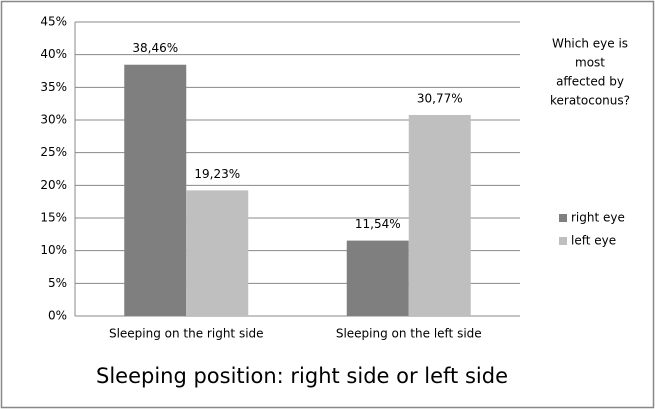 The height and width of the screenshot is (409, 655). I want to click on legend-title: keratoconus?, so click(590, 101).